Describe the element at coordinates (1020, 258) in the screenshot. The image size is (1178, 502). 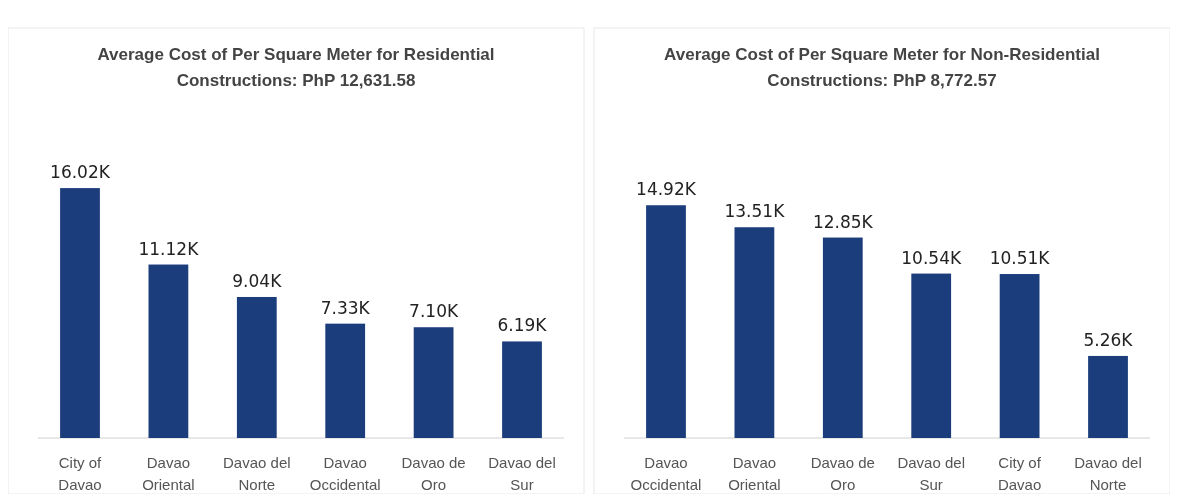
I see `data-label: 10.51K` at that location.